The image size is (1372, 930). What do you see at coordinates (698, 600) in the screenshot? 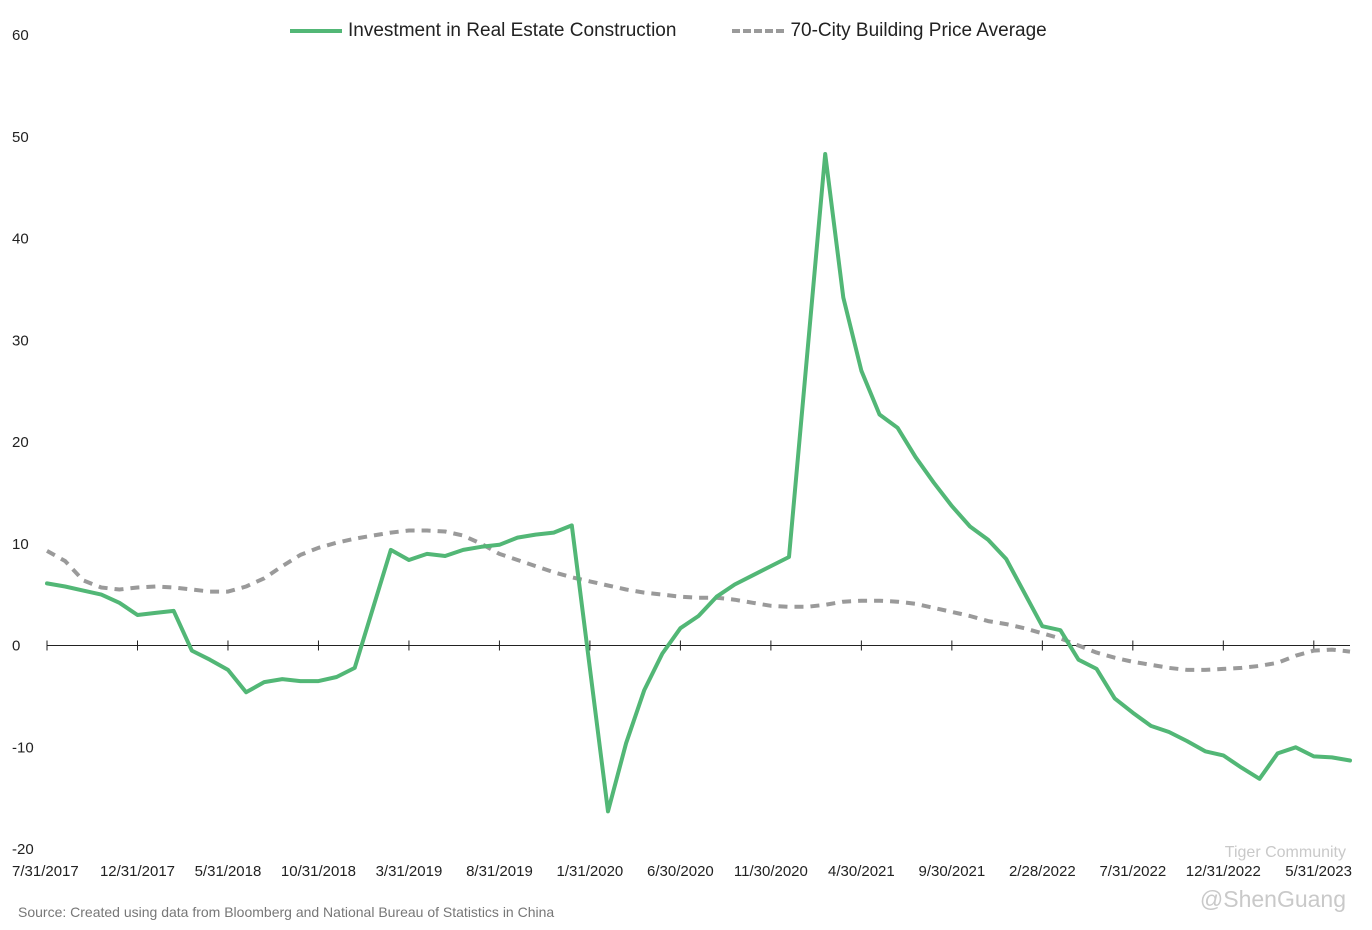
I see `series-line-price-average` at bounding box center [698, 600].